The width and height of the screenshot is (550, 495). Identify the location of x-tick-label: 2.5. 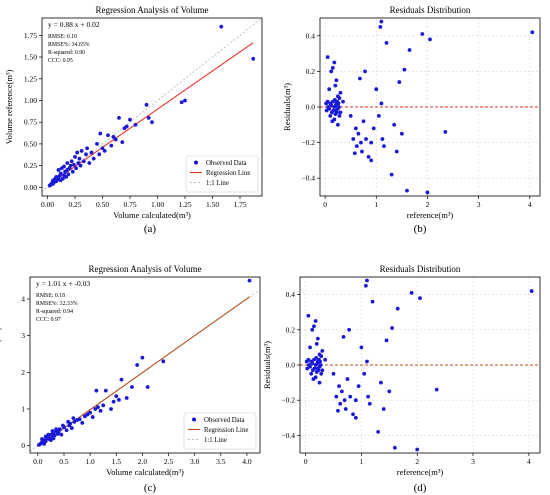
(169, 461).